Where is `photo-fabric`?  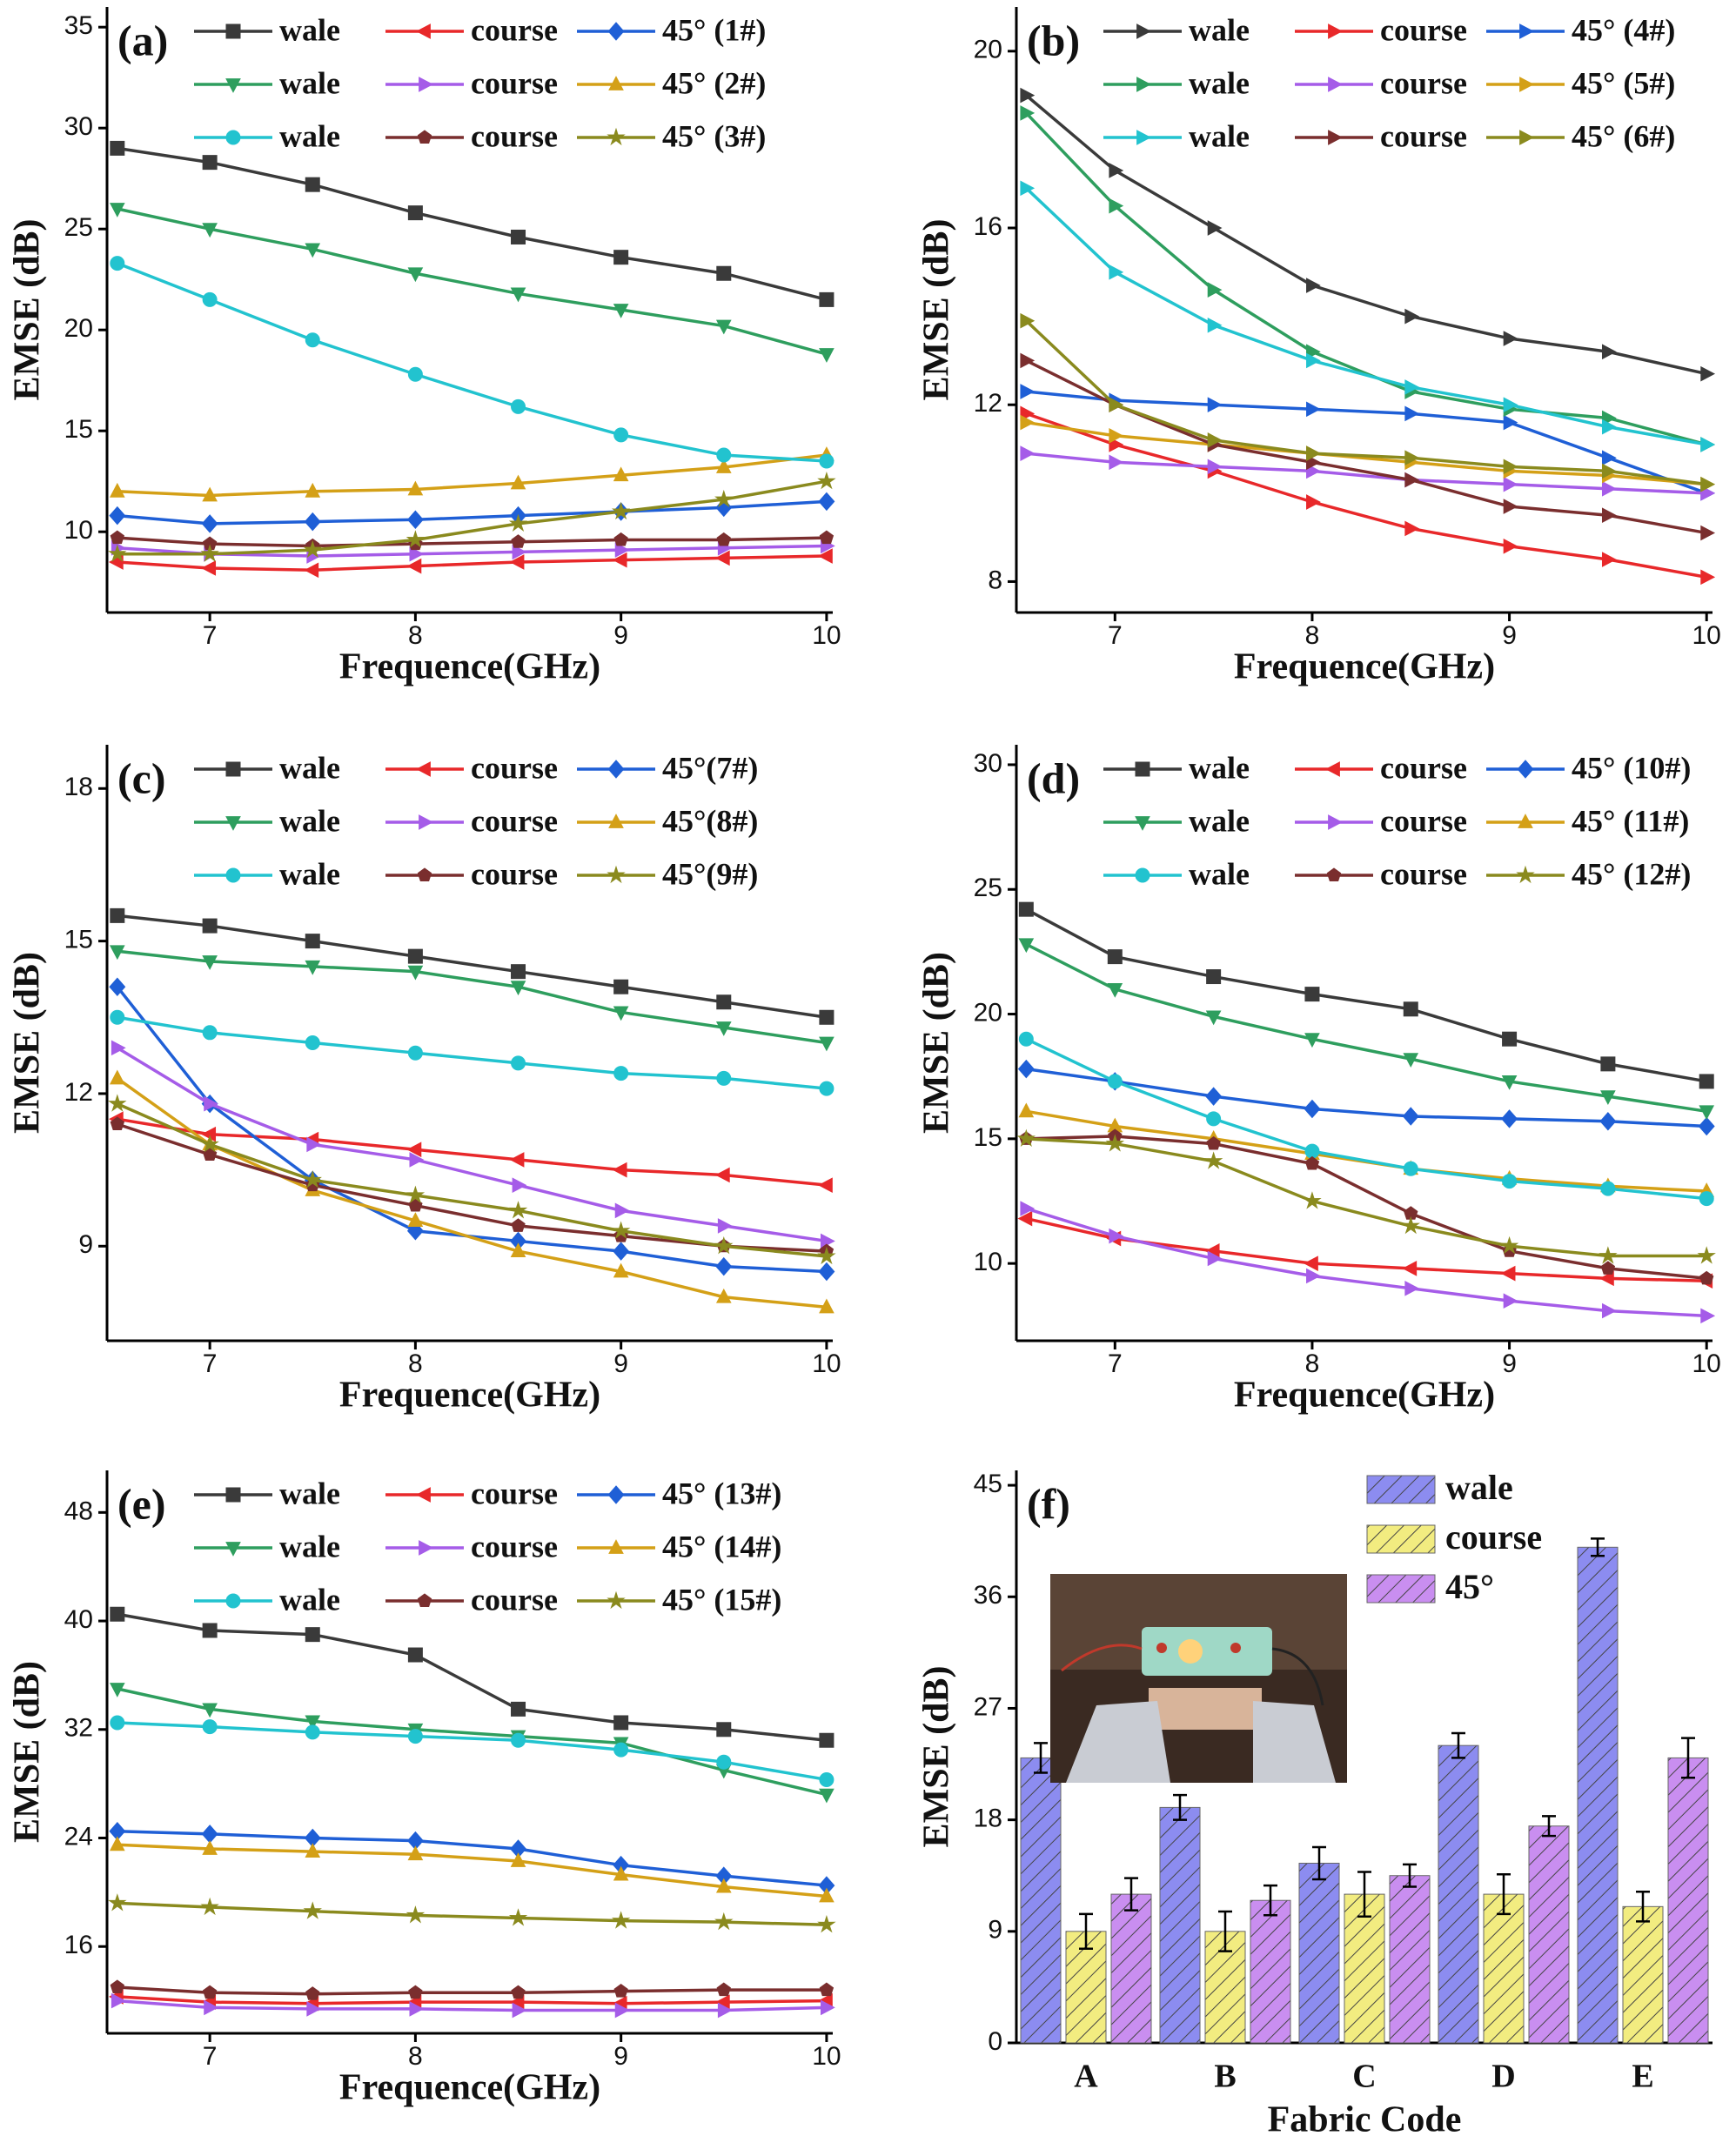
photo-fabric is located at coordinates (1205, 1709).